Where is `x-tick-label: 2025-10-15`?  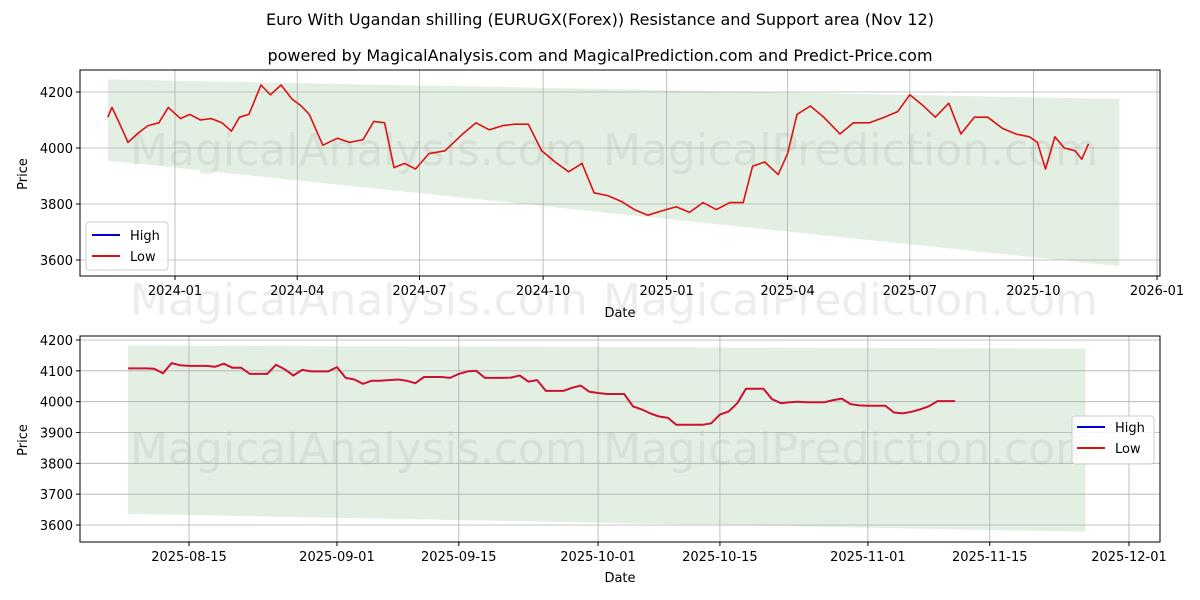 x-tick-label: 2025-10-15 is located at coordinates (720, 557).